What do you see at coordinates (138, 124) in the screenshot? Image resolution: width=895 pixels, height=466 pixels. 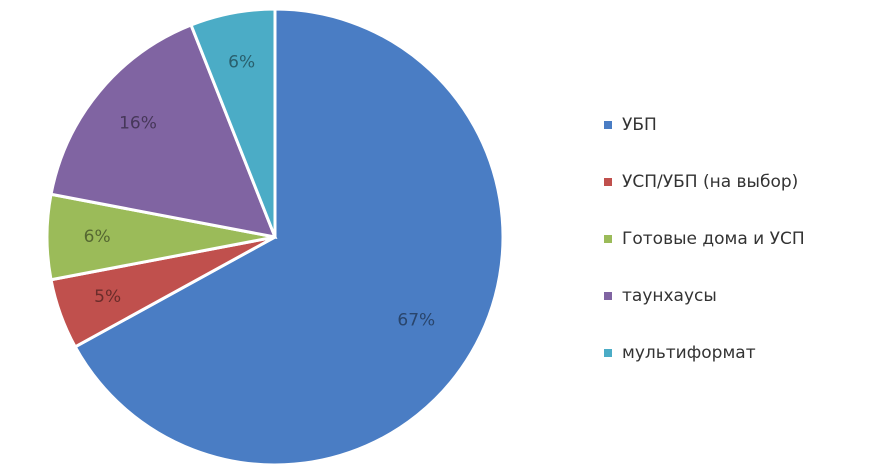 I see `data-label: 16%` at bounding box center [138, 124].